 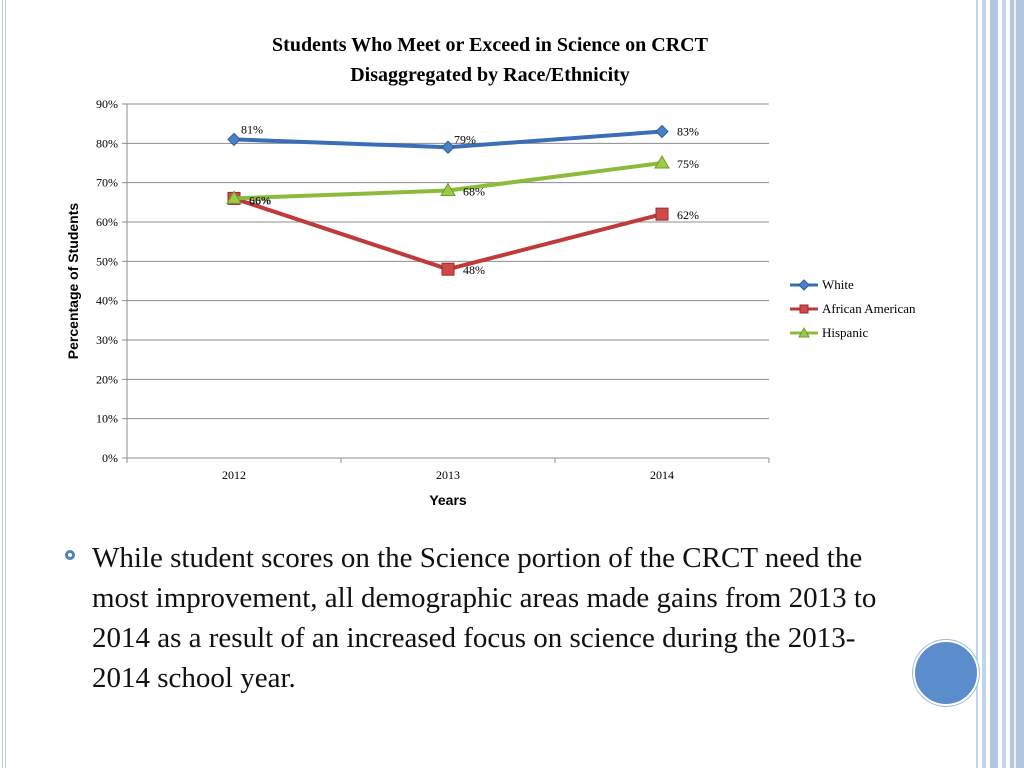 What do you see at coordinates (662, 475) in the screenshot?
I see `x-tick-label: 2014` at bounding box center [662, 475].